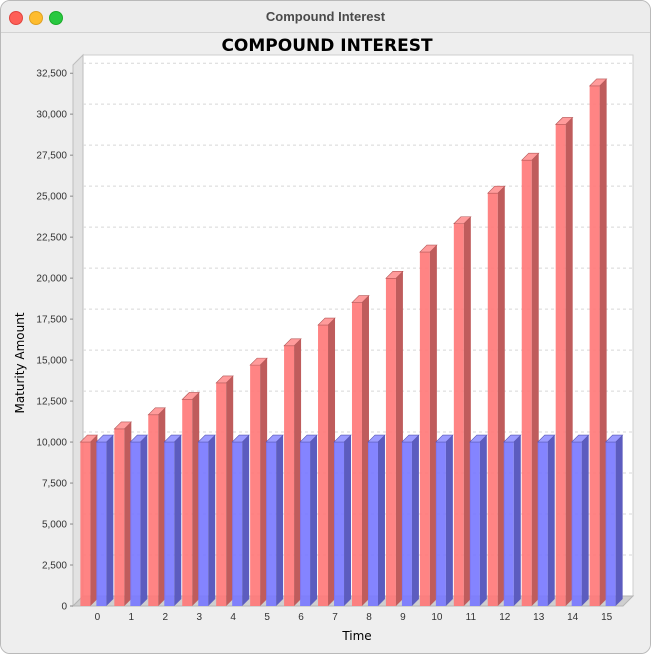  Describe the element at coordinates (369, 617) in the screenshot. I see `x-tick-label: 8` at that location.